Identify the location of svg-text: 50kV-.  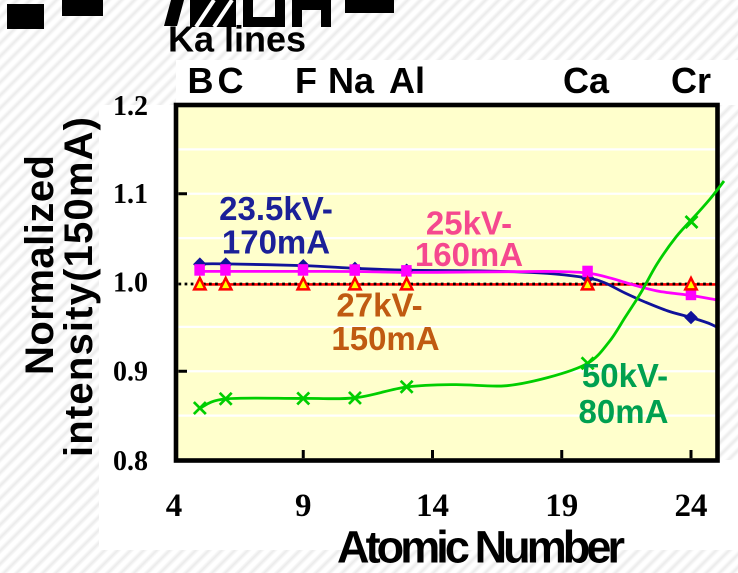
(625, 375).